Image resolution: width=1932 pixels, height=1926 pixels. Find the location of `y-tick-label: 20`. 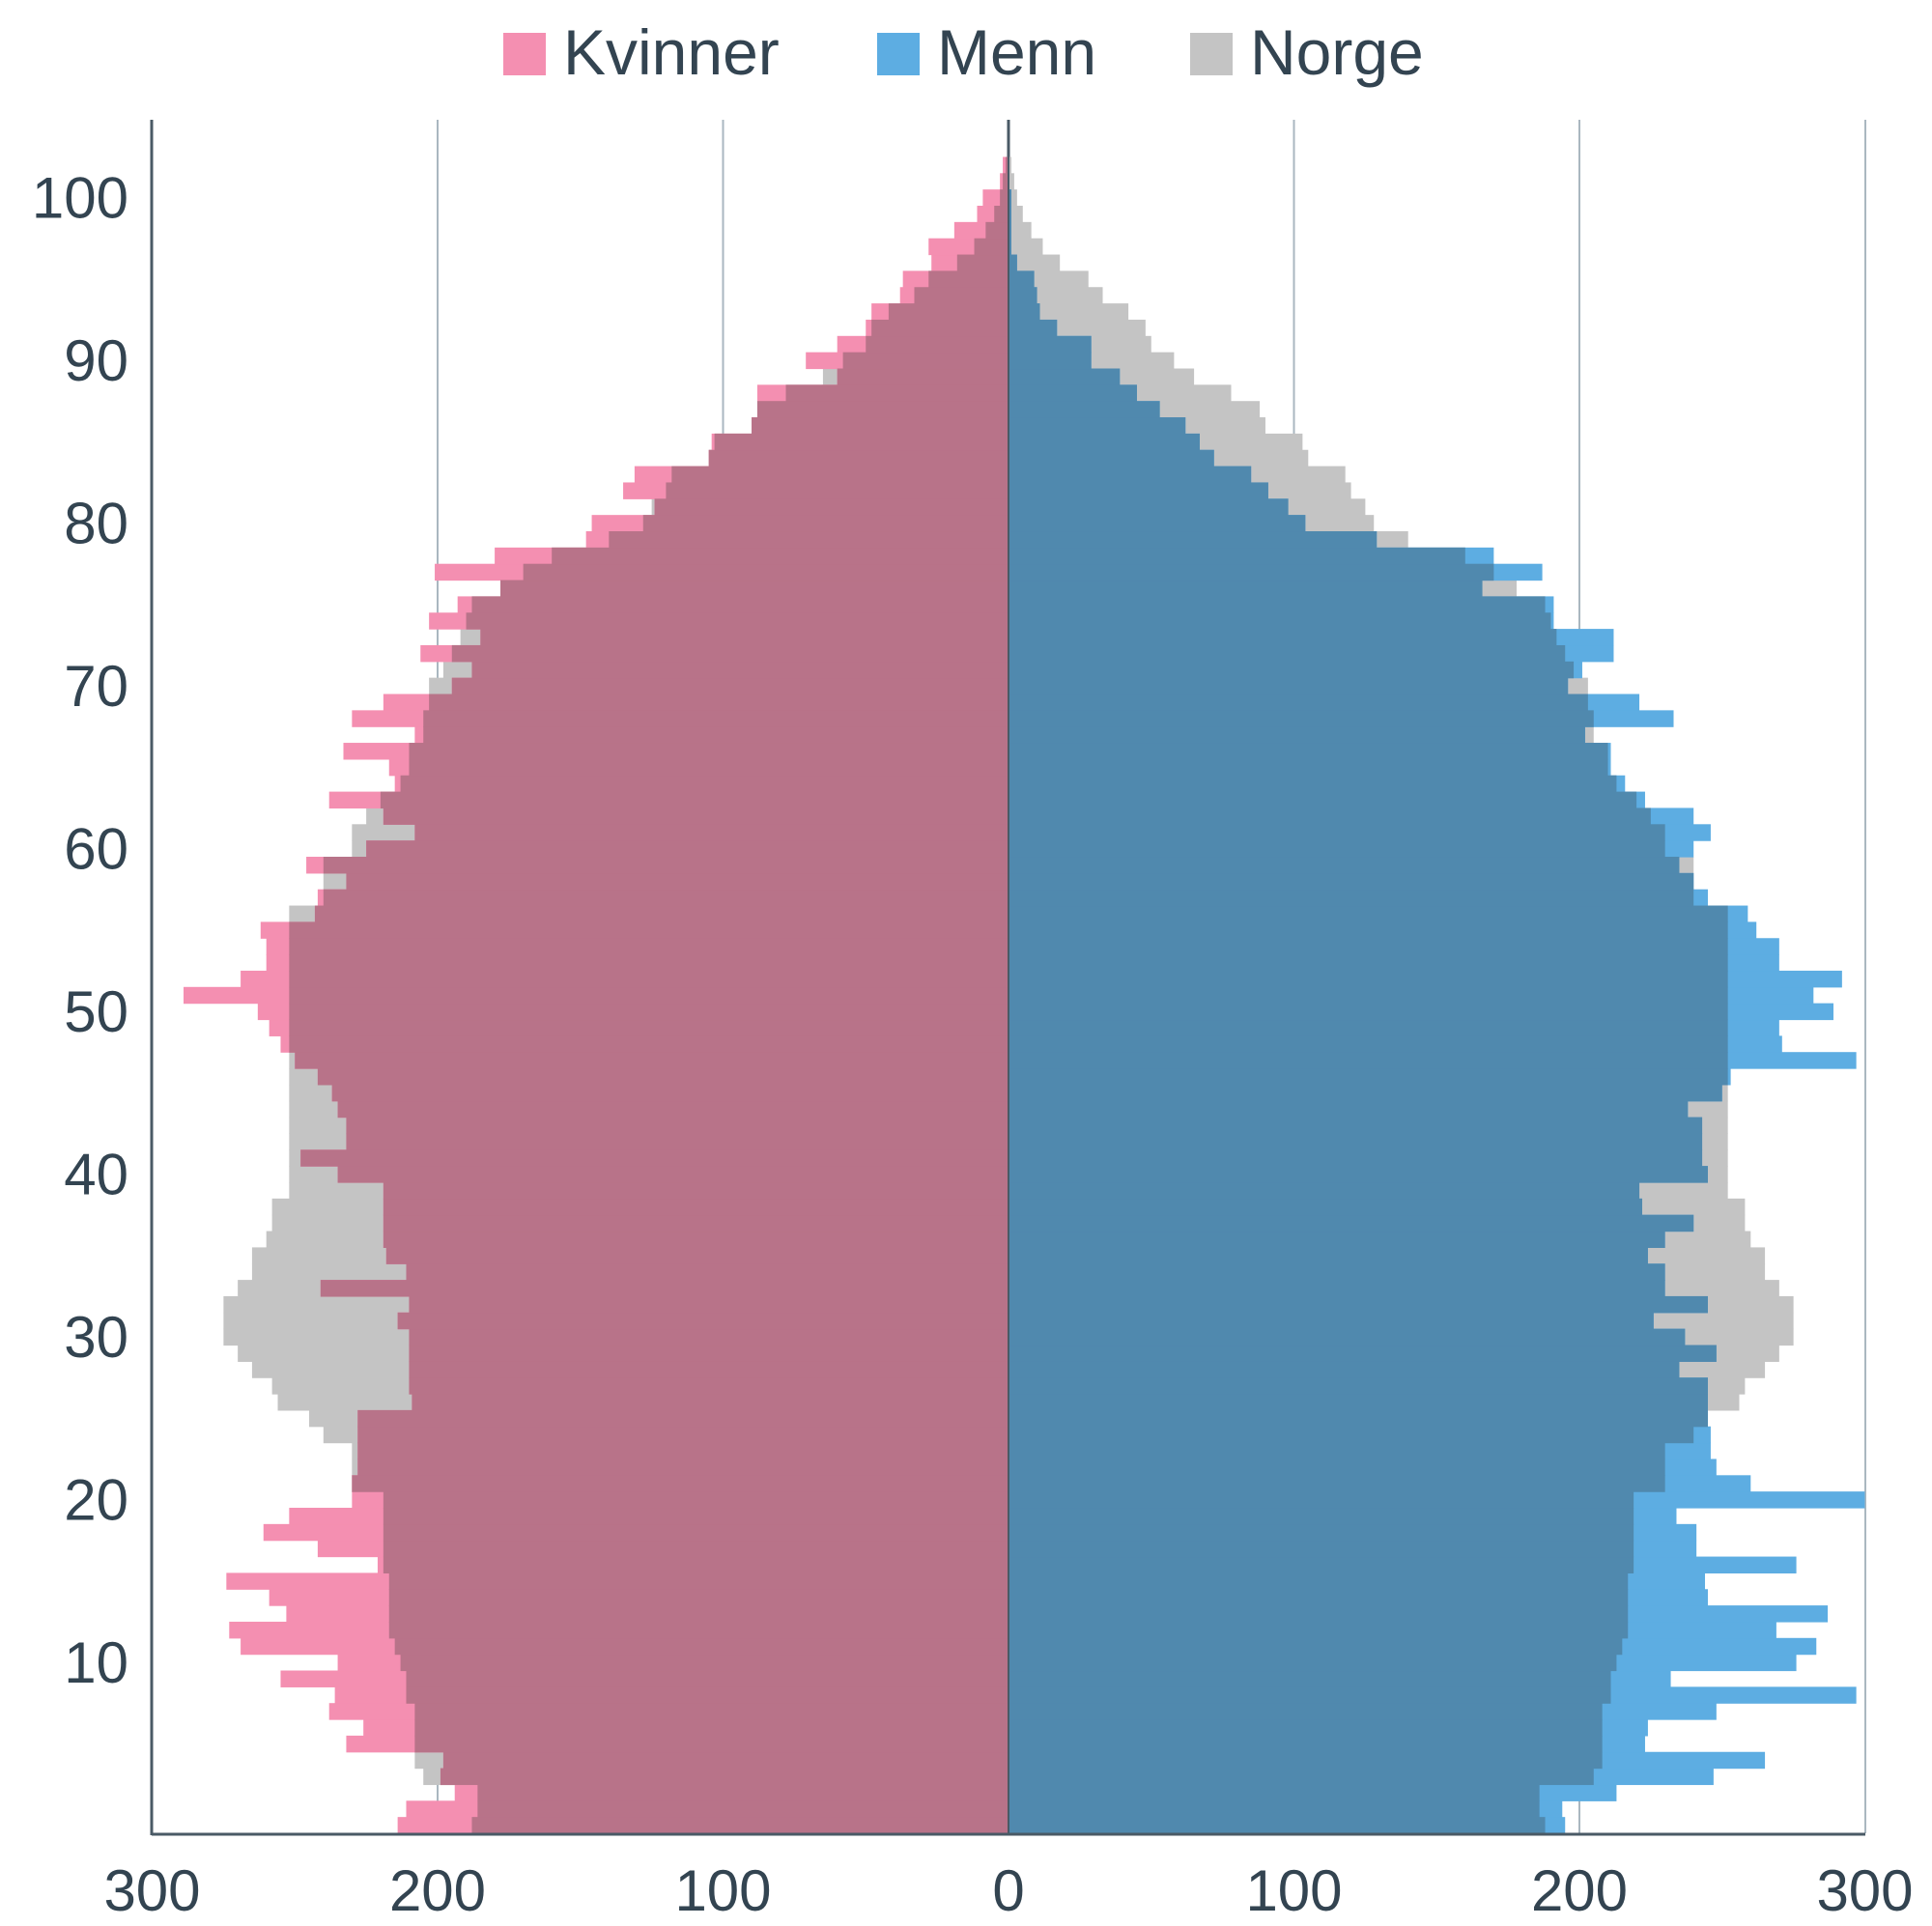

y-tick-label: 20 is located at coordinates (96, 1500).